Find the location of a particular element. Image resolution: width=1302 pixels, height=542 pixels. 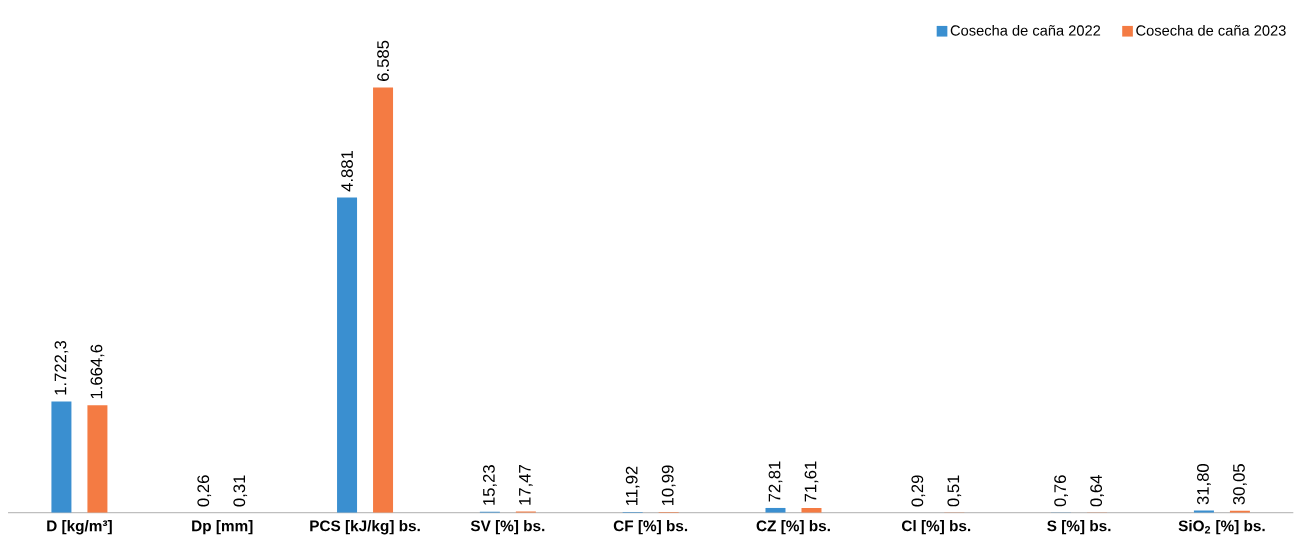

legend-label: Cosecha de caña 2023 is located at coordinates (1211, 30).